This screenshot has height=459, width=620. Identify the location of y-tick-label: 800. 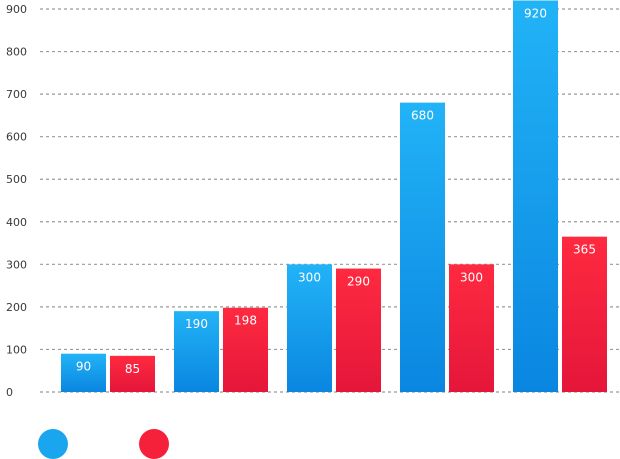
(16, 52).